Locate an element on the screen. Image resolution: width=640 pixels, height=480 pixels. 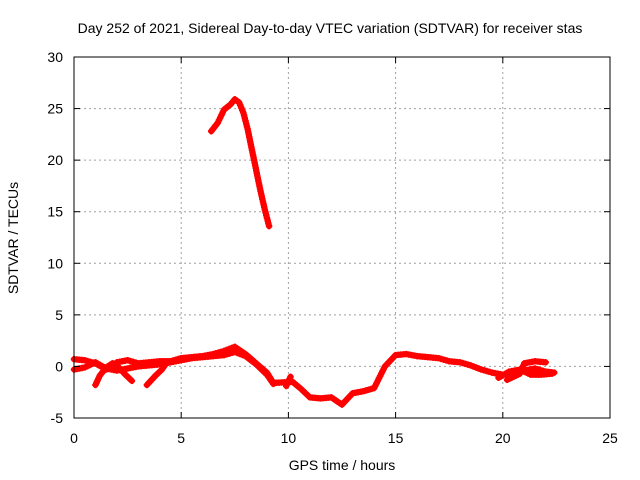
y-tick-label: 20 is located at coordinates (55, 160).